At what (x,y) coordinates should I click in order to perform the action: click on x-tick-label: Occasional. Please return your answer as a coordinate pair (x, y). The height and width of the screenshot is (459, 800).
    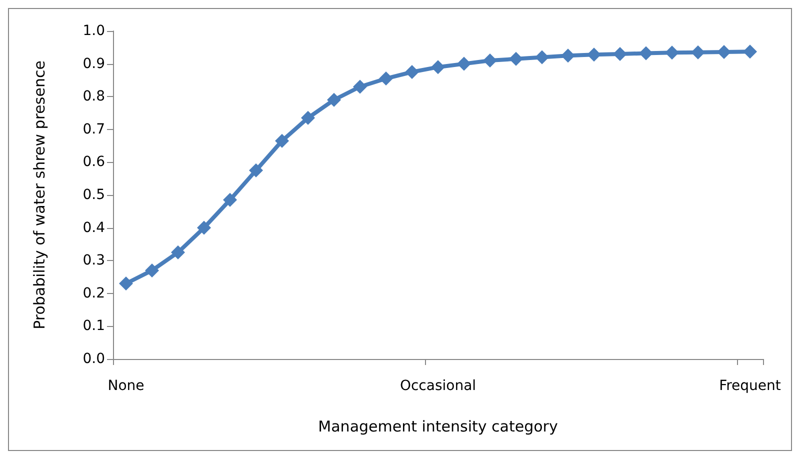
    Looking at the image, I should click on (438, 386).